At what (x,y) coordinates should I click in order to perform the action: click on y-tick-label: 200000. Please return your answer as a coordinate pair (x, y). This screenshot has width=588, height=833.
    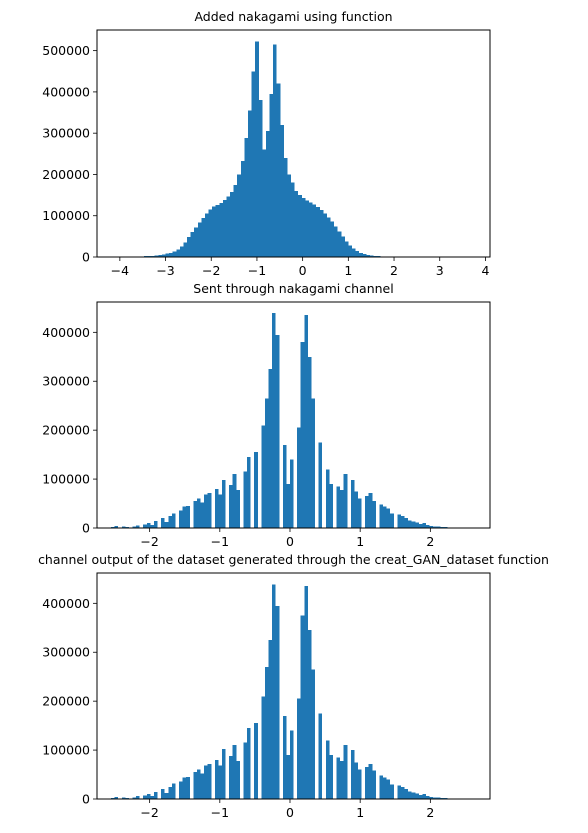
    Looking at the image, I should click on (66, 430).